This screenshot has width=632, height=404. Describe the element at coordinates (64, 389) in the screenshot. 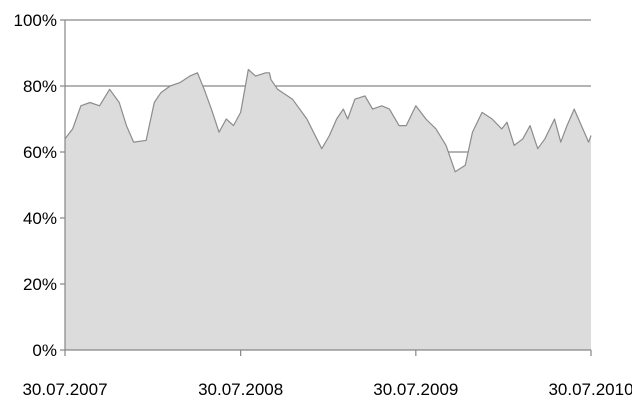

I see `x-tick-label: 30.07.2007` at that location.